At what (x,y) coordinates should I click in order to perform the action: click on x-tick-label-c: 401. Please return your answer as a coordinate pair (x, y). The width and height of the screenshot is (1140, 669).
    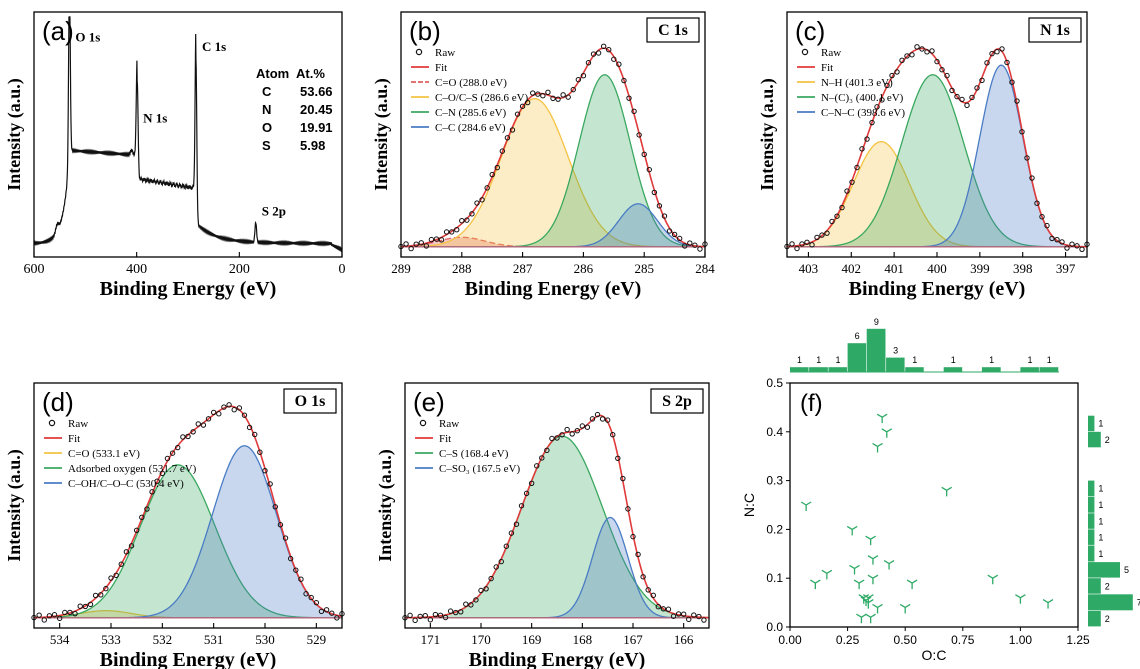
    Looking at the image, I should click on (894, 268).